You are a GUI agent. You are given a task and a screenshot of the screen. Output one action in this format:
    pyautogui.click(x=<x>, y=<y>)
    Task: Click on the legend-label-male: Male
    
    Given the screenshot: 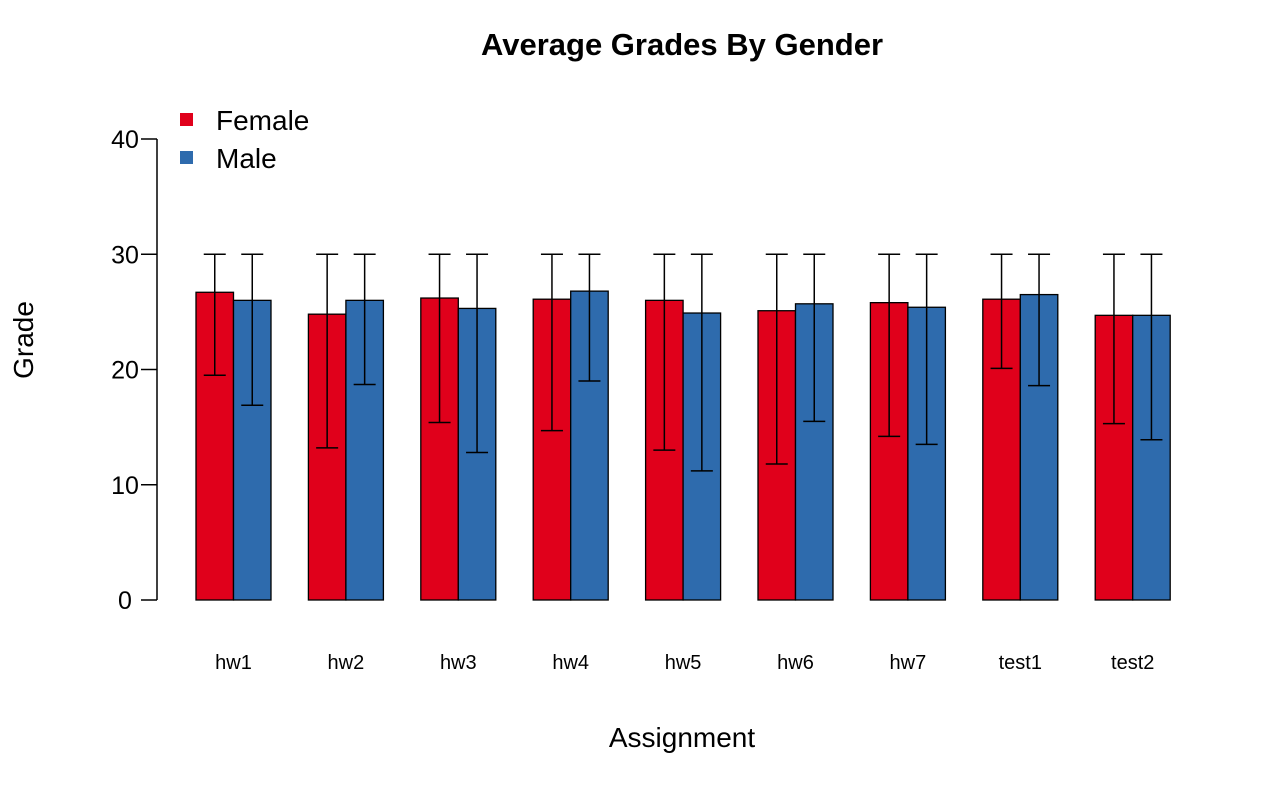 What is the action you would take?
    pyautogui.click(x=246, y=158)
    